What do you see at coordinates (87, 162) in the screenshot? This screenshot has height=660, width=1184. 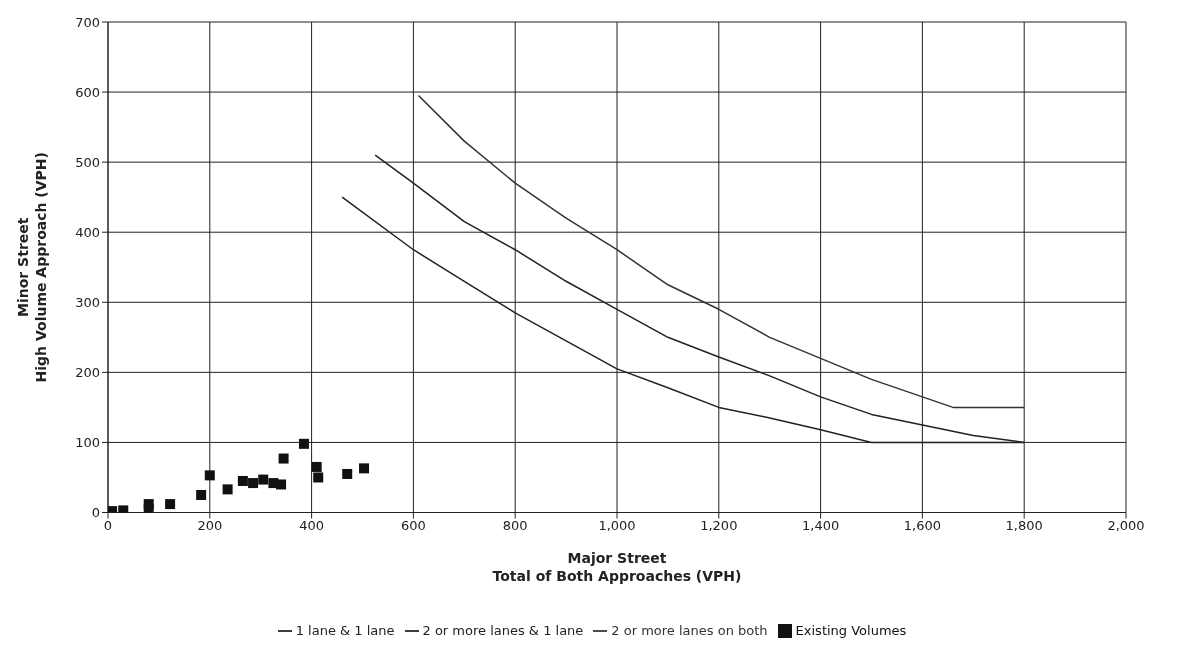 I see `y-tick-label: 500` at bounding box center [87, 162].